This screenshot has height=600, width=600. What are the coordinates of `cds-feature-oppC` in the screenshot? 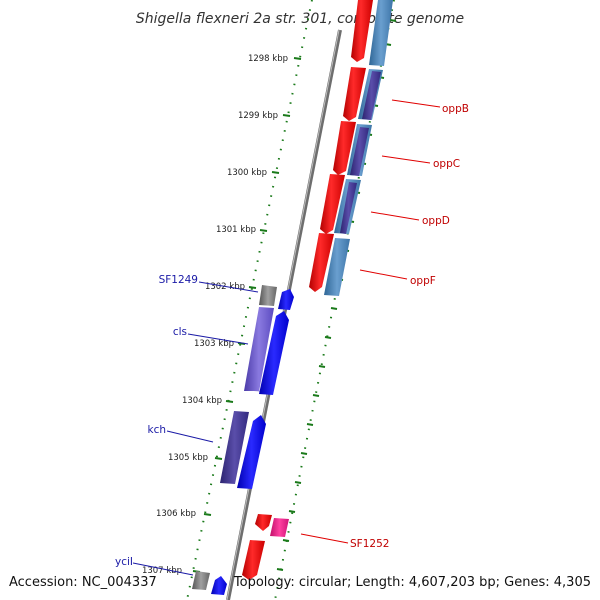 It's located at (344, 148).